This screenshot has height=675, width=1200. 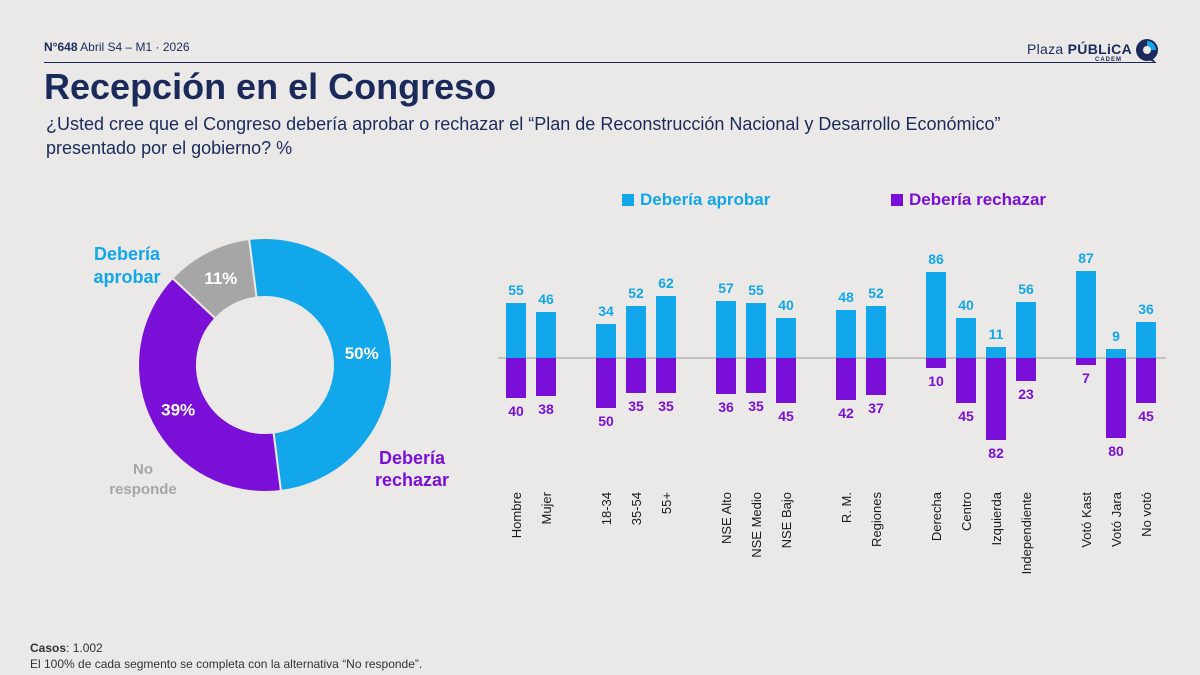 I want to click on category-label: Centro, so click(x=966, y=511).